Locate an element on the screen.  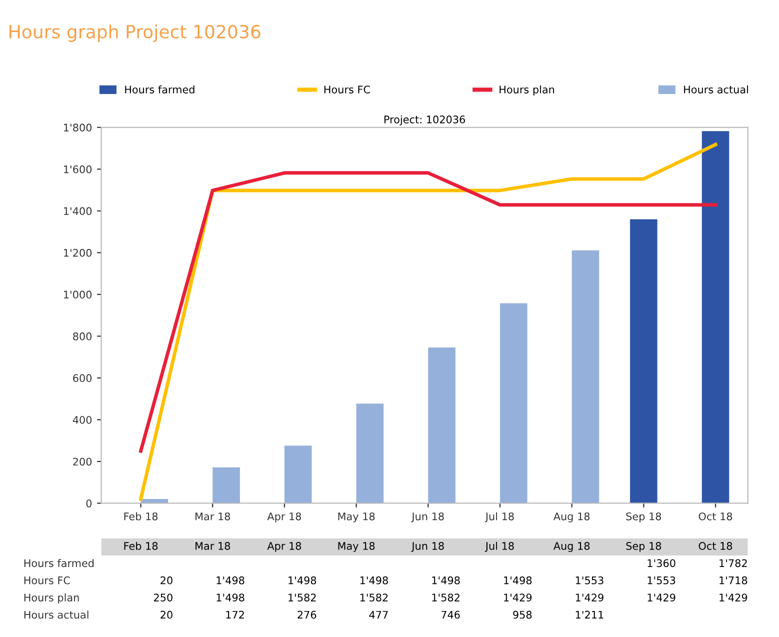
y-tick-label: 800 is located at coordinates (82, 336).